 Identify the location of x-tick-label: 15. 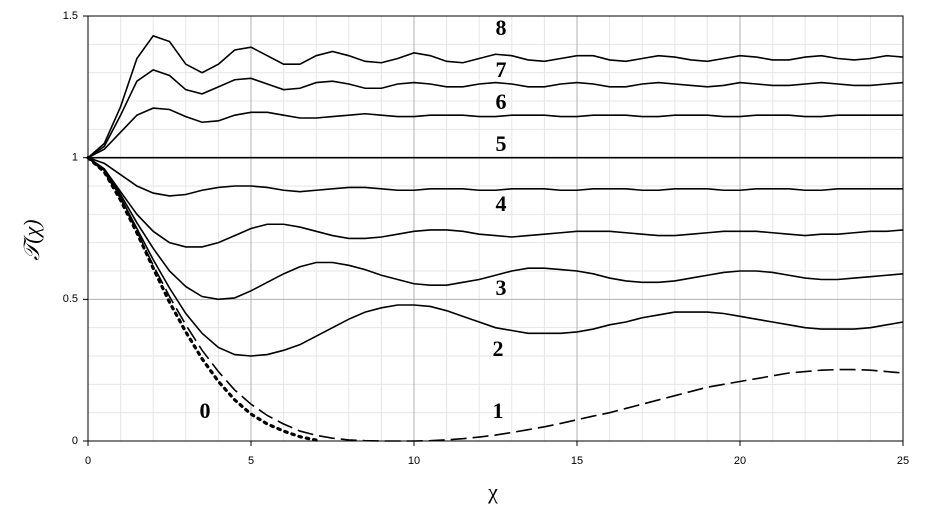
(577, 461).